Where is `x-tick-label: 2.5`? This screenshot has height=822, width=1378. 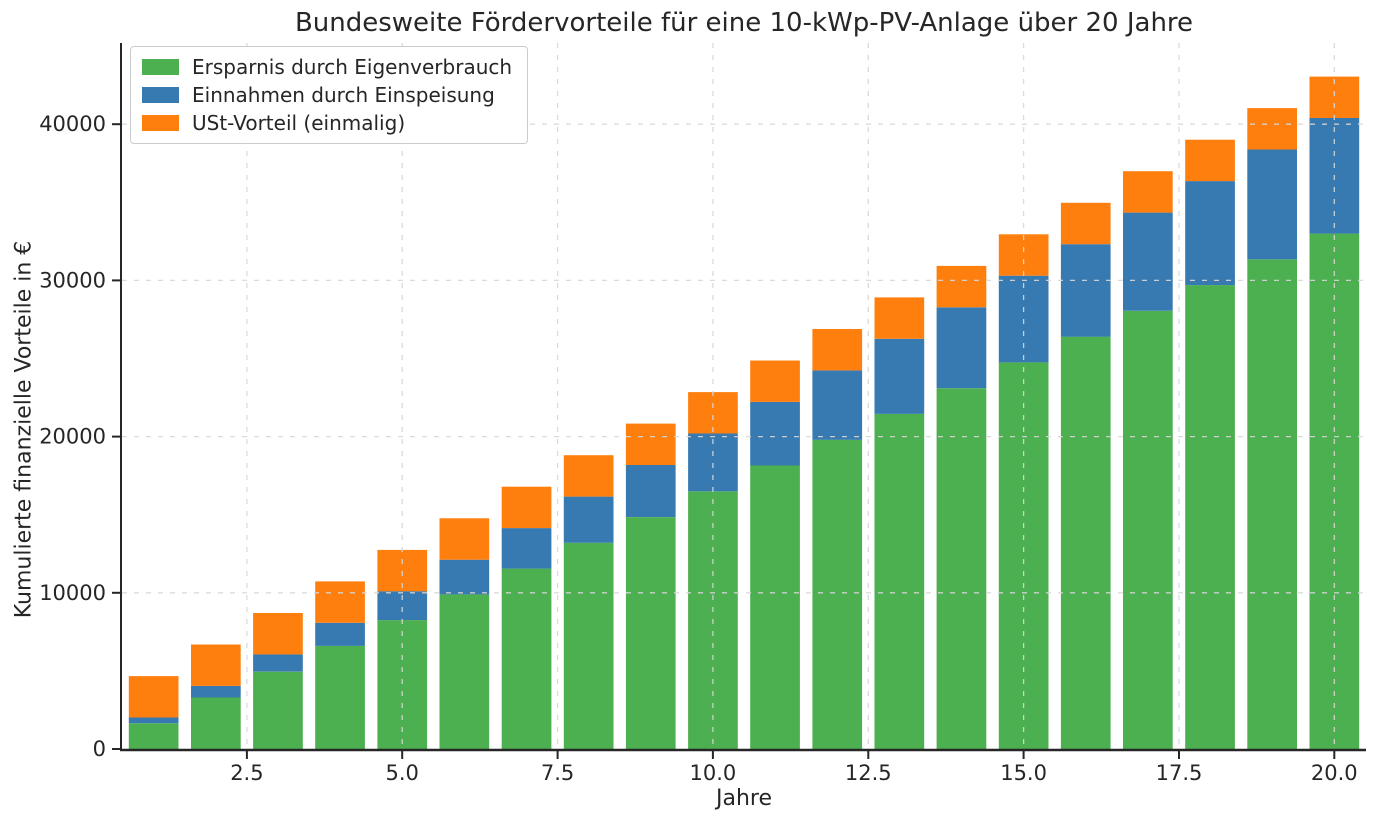
x-tick-label: 2.5 is located at coordinates (246, 773).